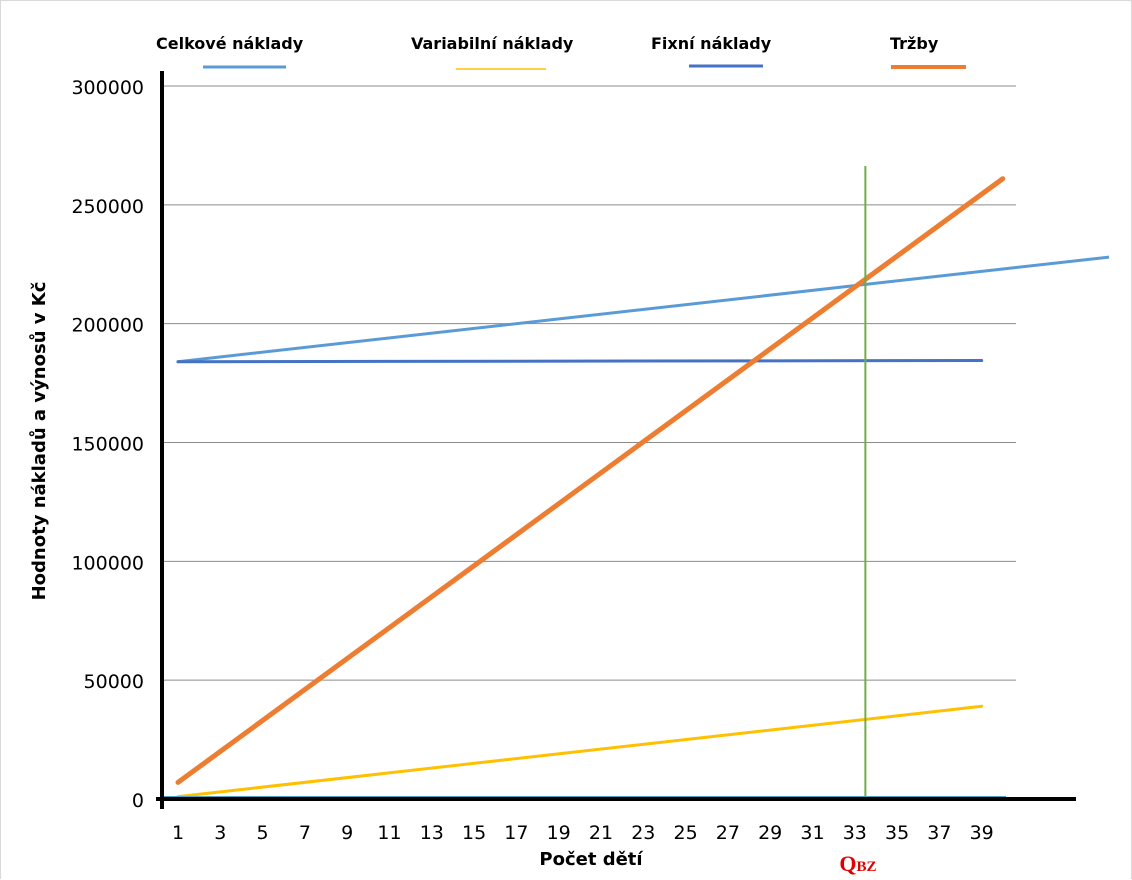 Image resolution: width=1132 pixels, height=880 pixels. Describe the element at coordinates (220, 833) in the screenshot. I see `x-tick-label: 3` at that location.